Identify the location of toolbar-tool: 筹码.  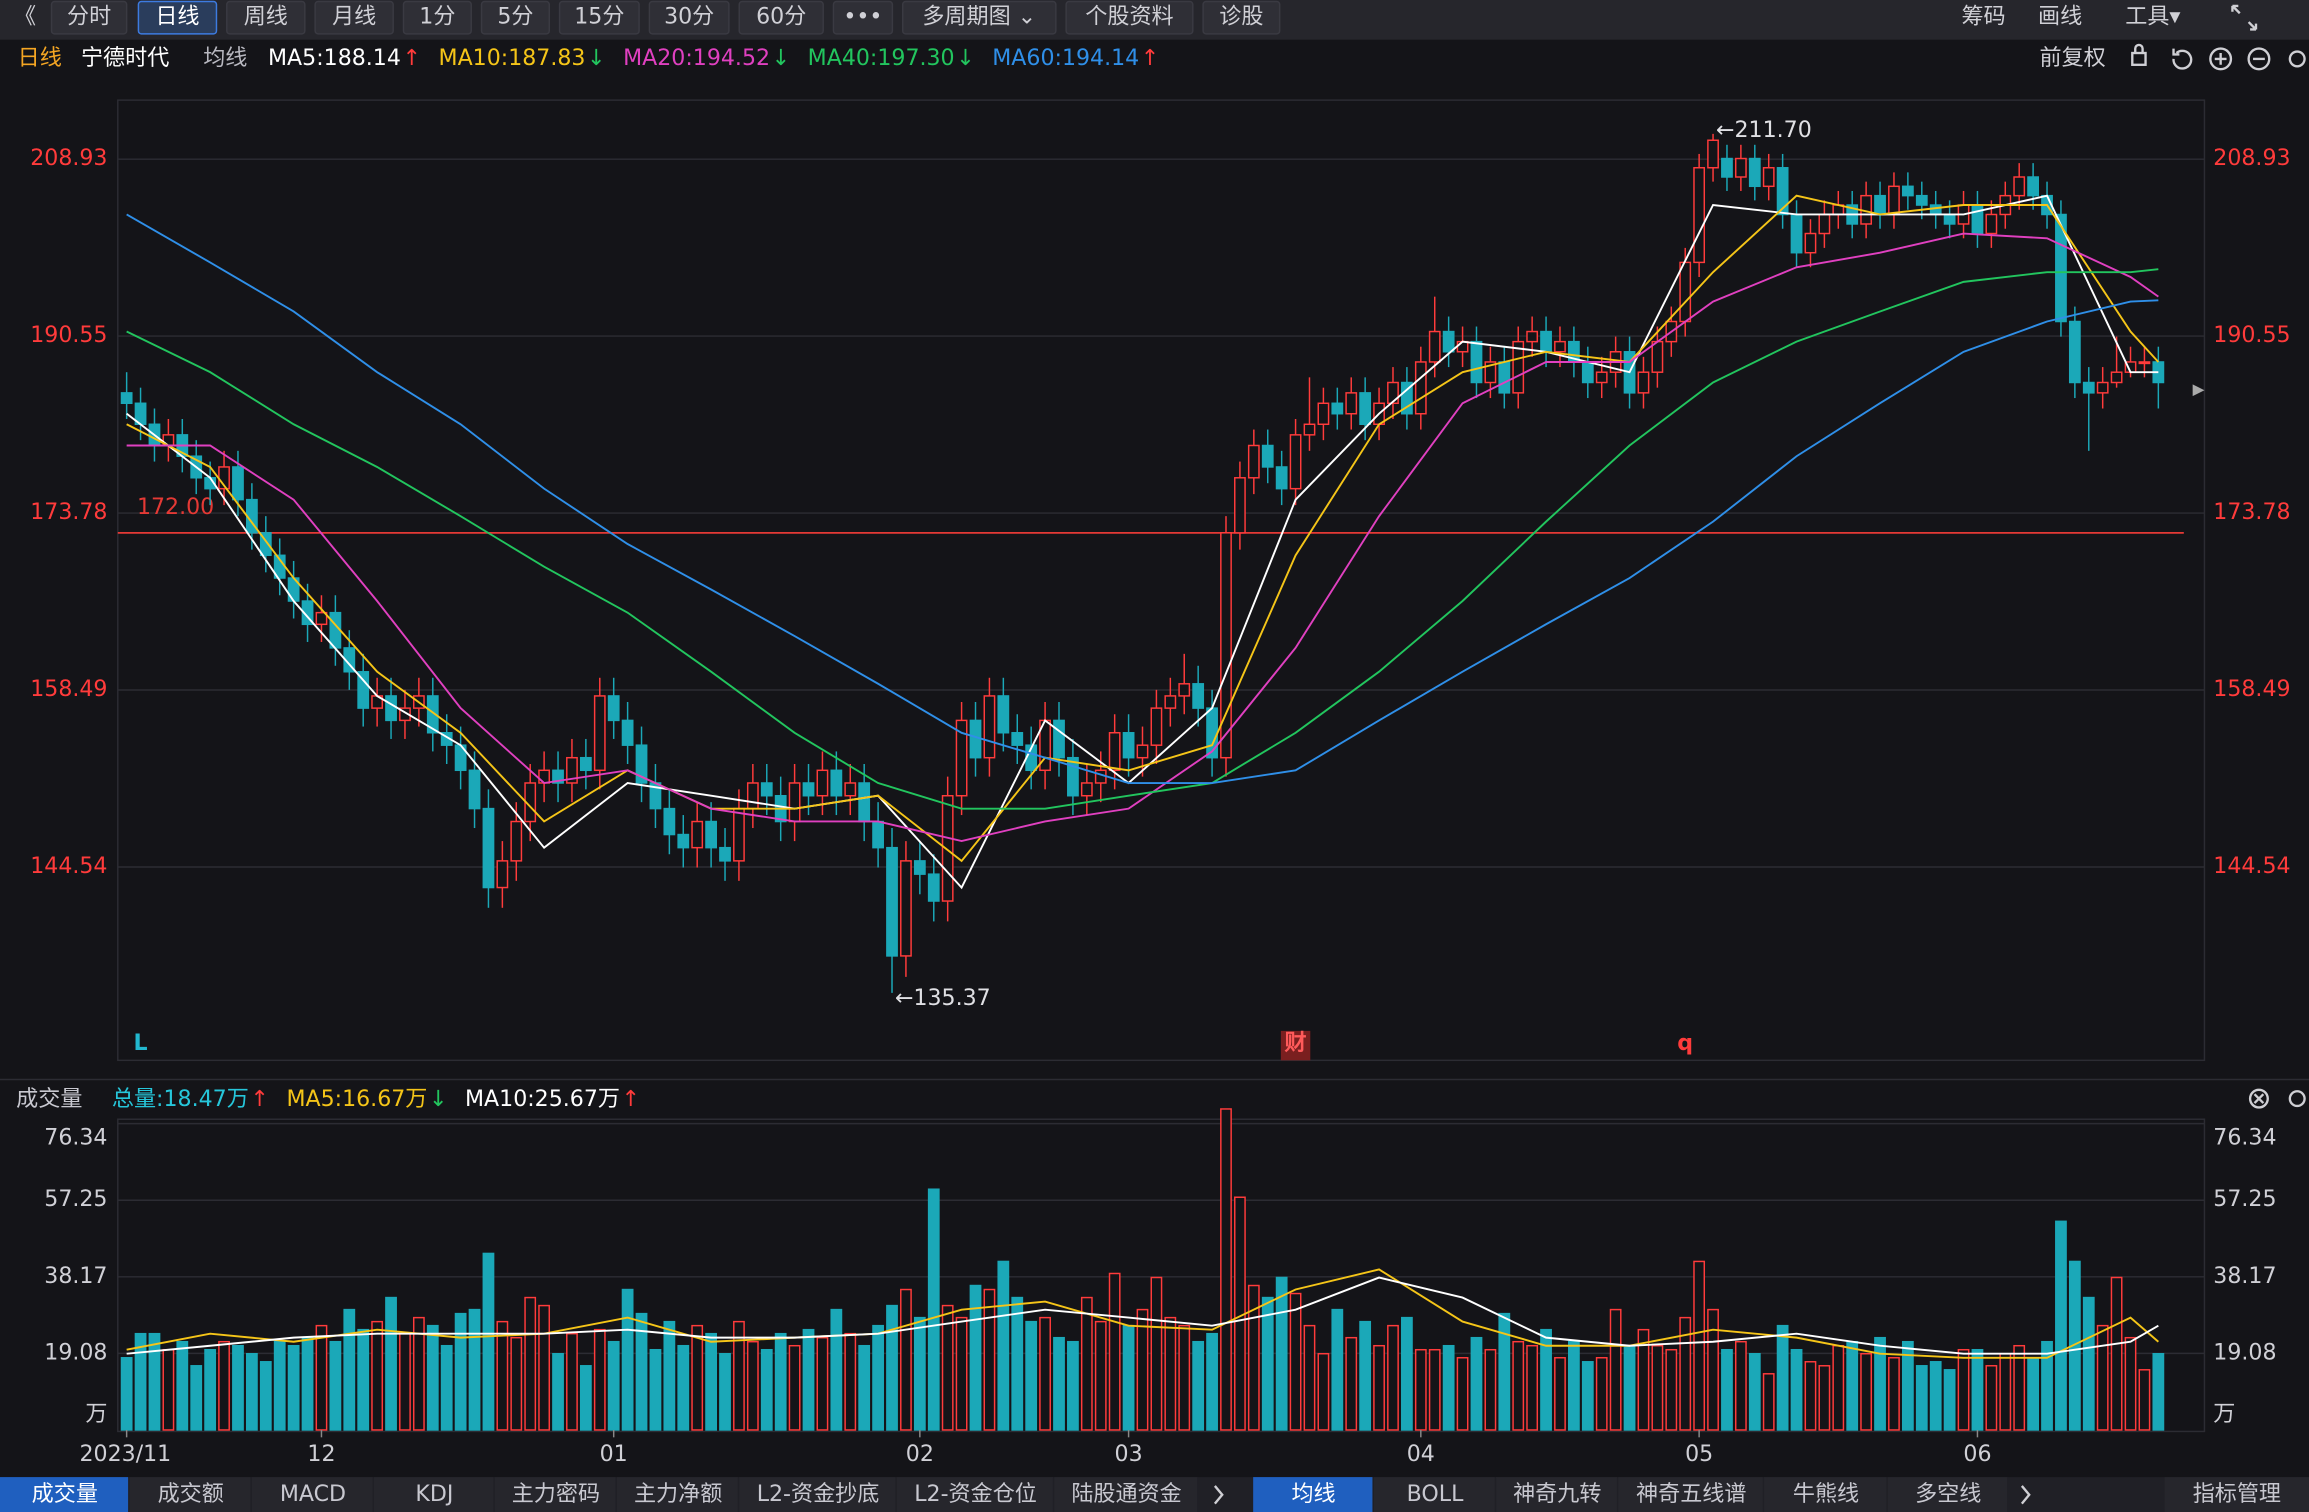
(1983, 17).